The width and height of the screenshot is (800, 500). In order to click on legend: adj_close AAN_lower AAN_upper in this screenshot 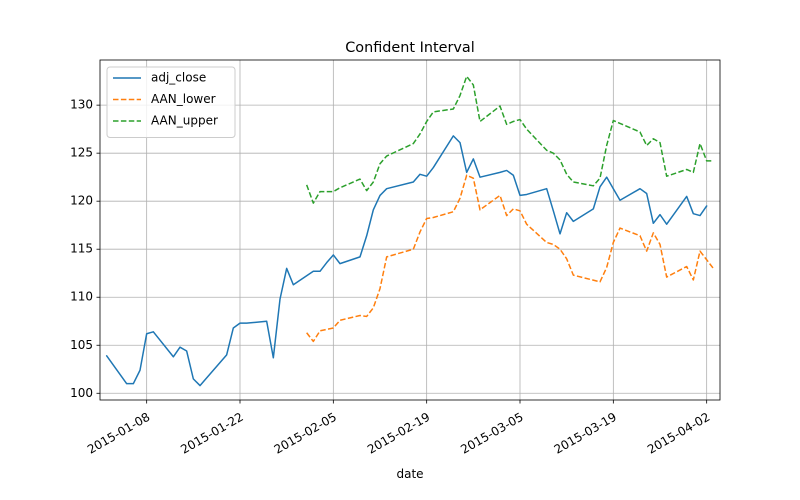, I will do `click(171, 102)`.